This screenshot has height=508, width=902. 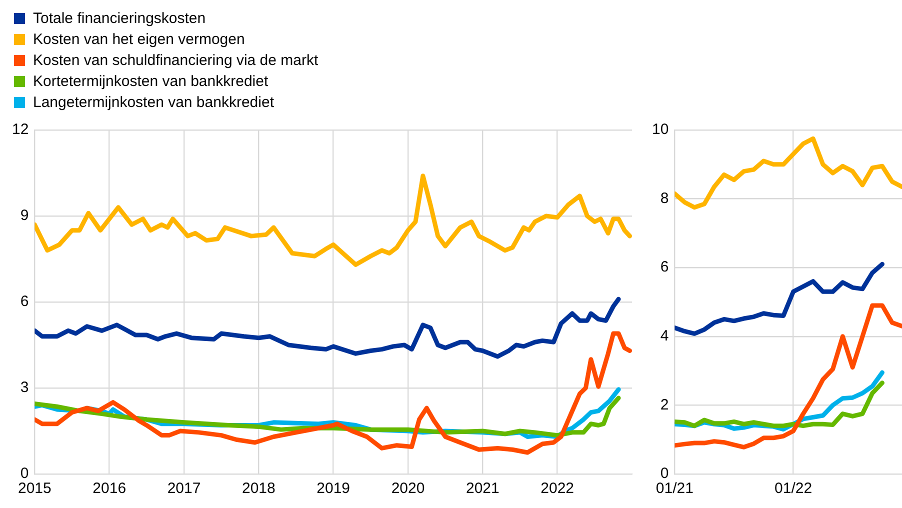 I want to click on x-tick-label: 01/22, so click(x=793, y=489).